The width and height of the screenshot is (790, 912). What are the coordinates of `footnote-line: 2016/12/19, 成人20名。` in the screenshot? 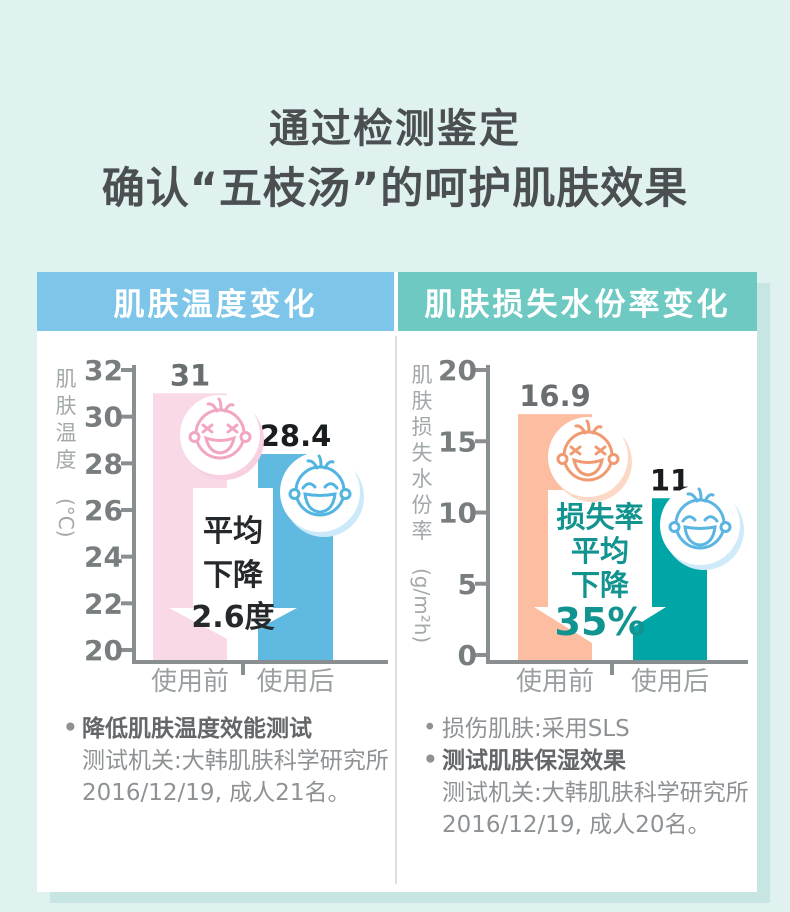 It's located at (584, 825).